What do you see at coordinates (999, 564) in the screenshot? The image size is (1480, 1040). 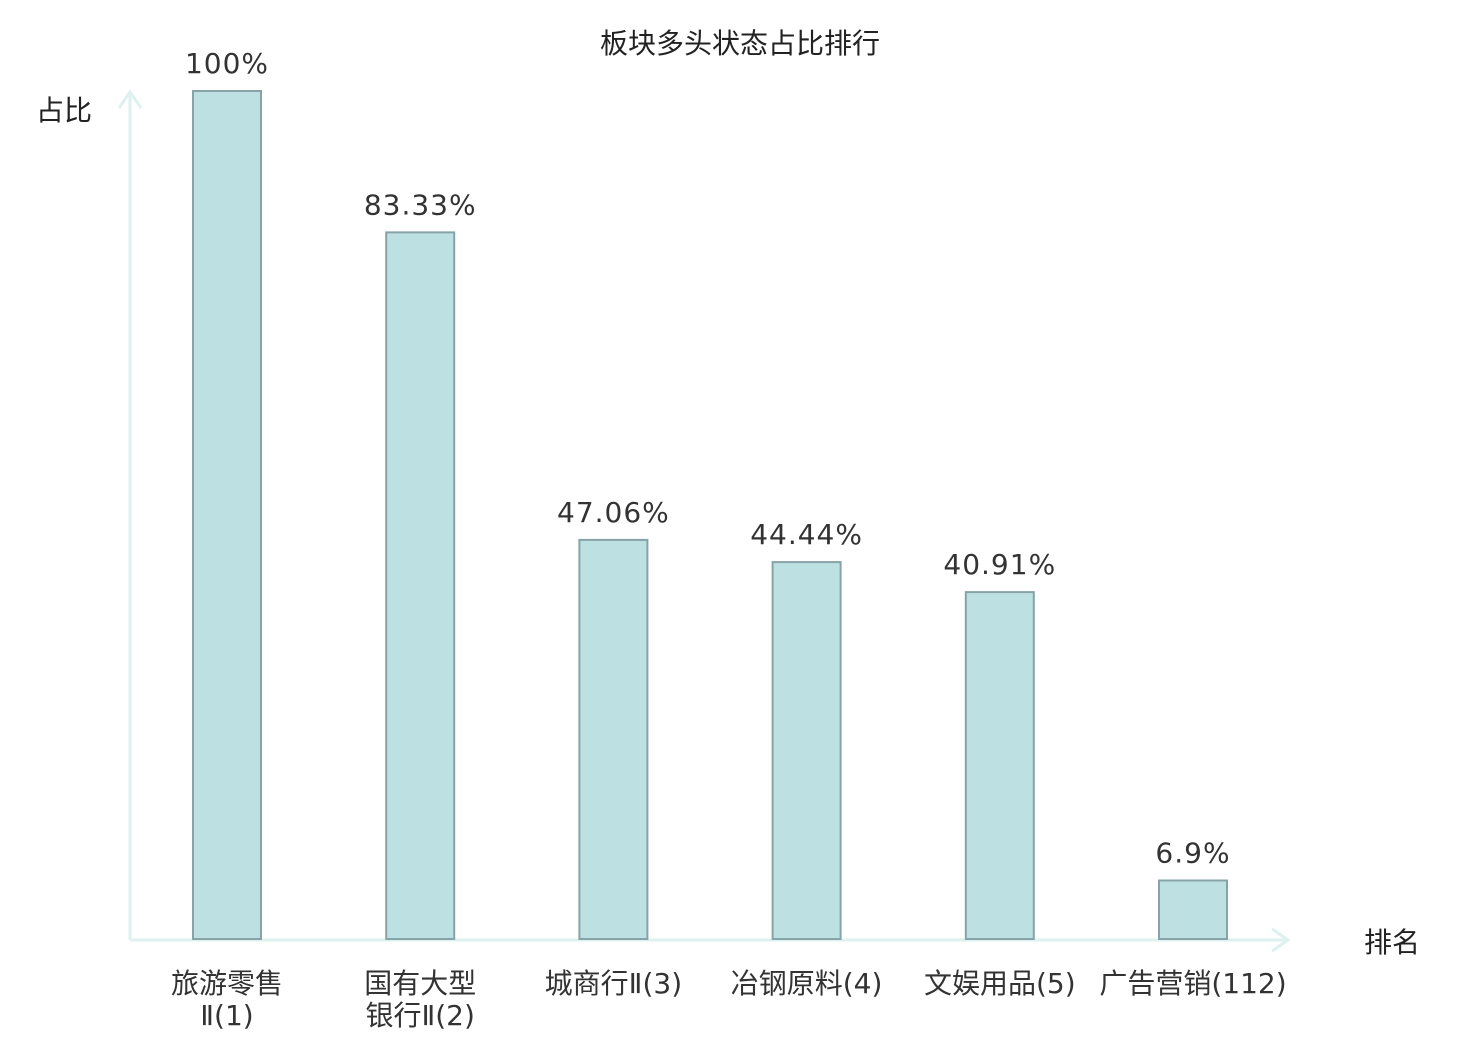 I see `value-label-5: 40.91%` at bounding box center [999, 564].